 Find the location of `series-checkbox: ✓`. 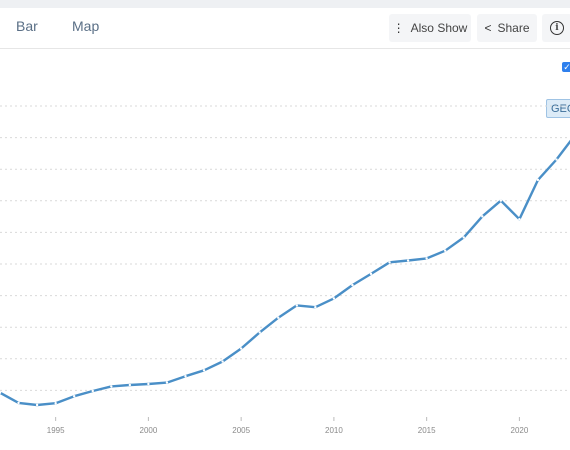

series-checkbox: ✓ is located at coordinates (566, 67).